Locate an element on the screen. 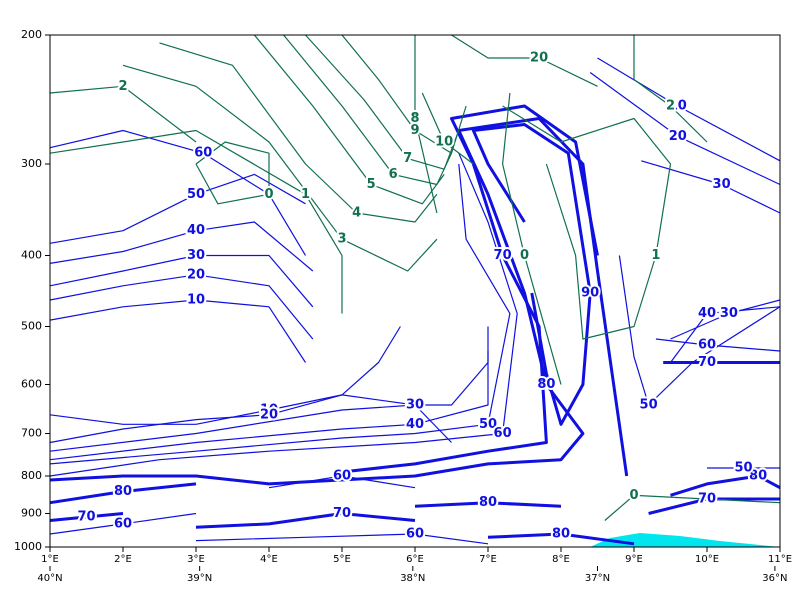 The image size is (800, 600). x-tick-label: 11°E is located at coordinates (780, 559).